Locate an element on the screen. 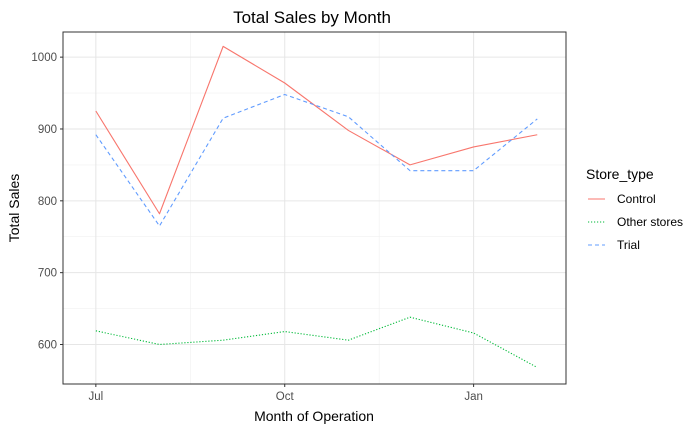 Image resolution: width=700 pixels, height=432 pixels. x-axis: Jul Oct Jan is located at coordinates (285, 393).